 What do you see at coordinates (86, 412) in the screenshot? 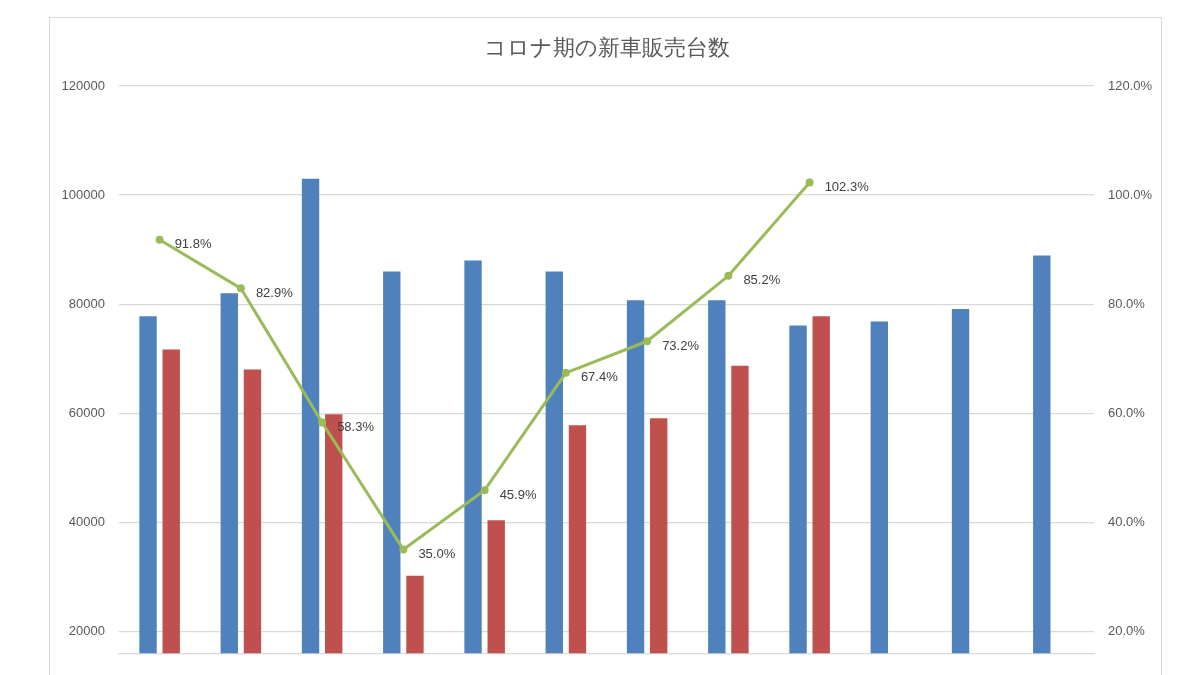
I see `y-tick-label: 60000` at bounding box center [86, 412].